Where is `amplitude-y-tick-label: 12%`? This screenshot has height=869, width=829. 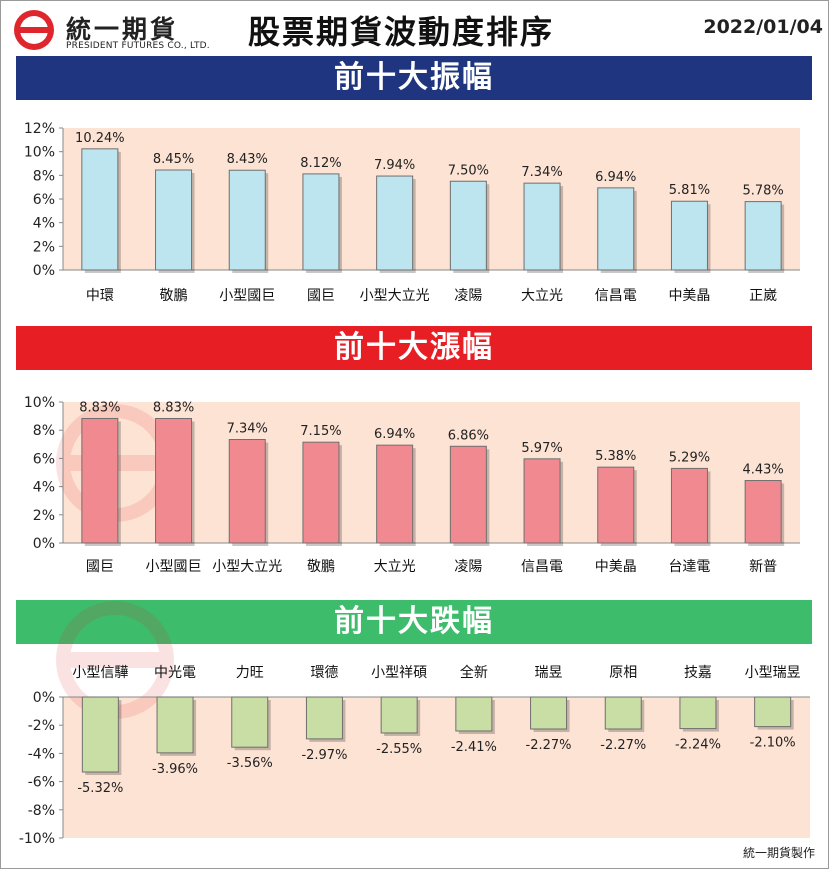 amplitude-y-tick-label: 12% is located at coordinates (39, 129).